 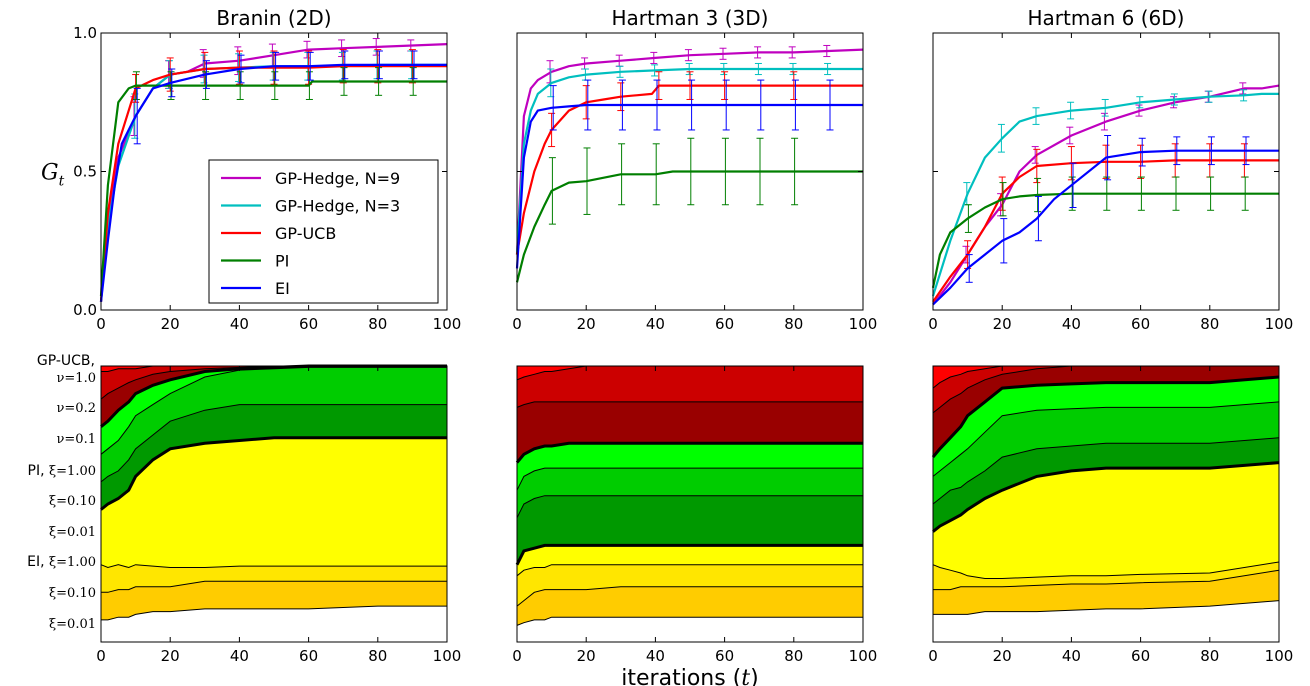 I want to click on x-axis-label: iterations (t), so click(x=689, y=676).